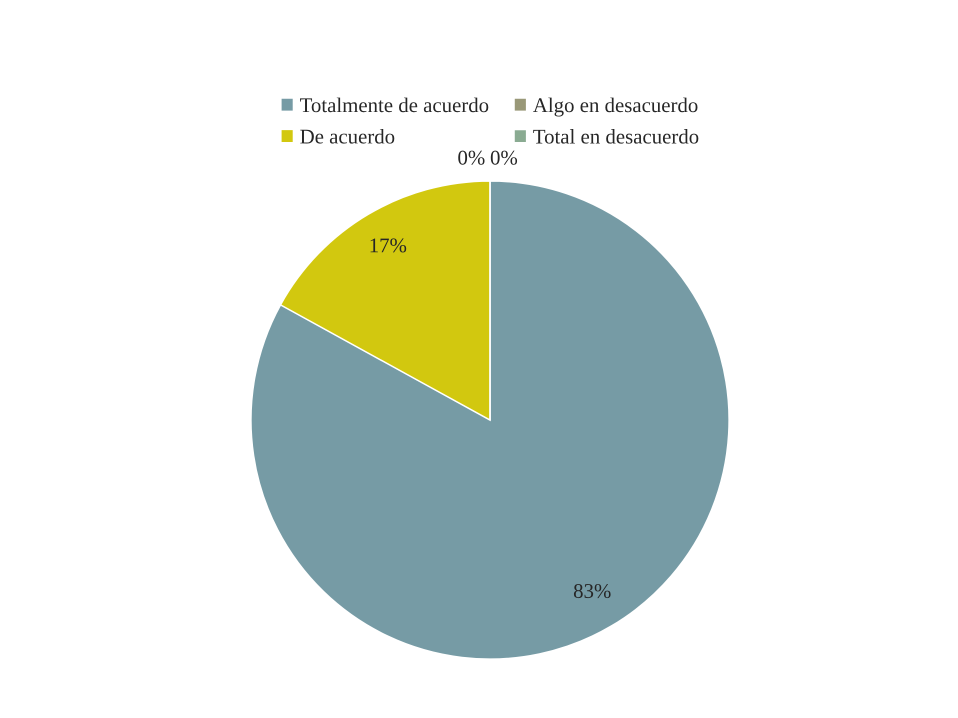 This screenshot has height=718, width=958. I want to click on legend-label: De acuerdo, so click(347, 136).